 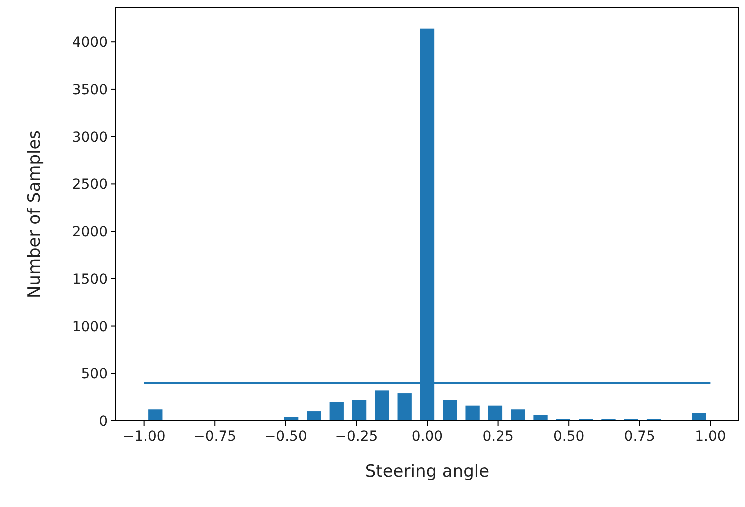 What do you see at coordinates (710, 437) in the screenshot?
I see `x-tick-label: 1.00` at bounding box center [710, 437].